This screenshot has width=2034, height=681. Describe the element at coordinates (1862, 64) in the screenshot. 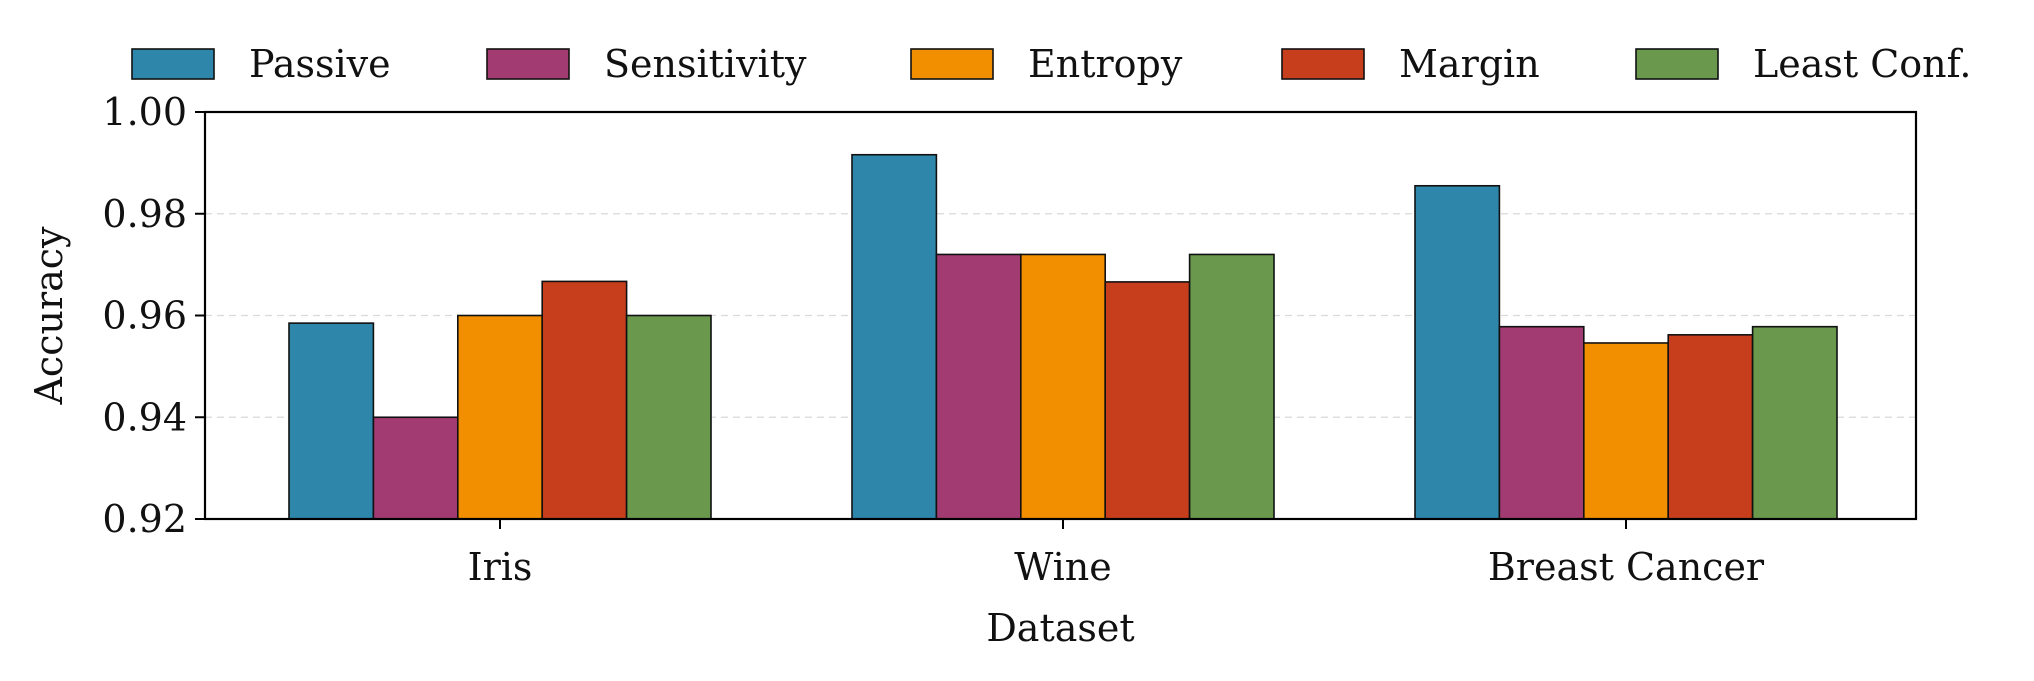

I see `legend-label: Least Conf.` at that location.